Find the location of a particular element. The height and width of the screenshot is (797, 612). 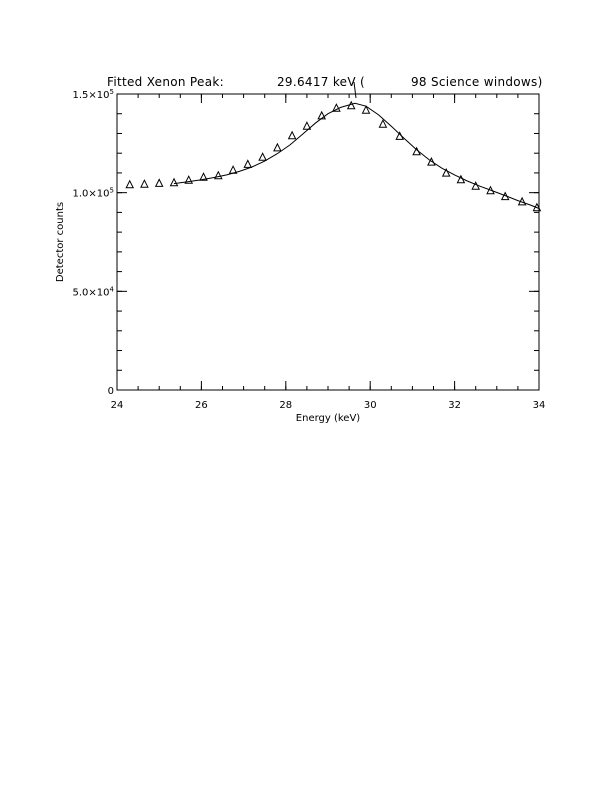

y-tick-label: 1.0×10⁵ is located at coordinates (93, 193).